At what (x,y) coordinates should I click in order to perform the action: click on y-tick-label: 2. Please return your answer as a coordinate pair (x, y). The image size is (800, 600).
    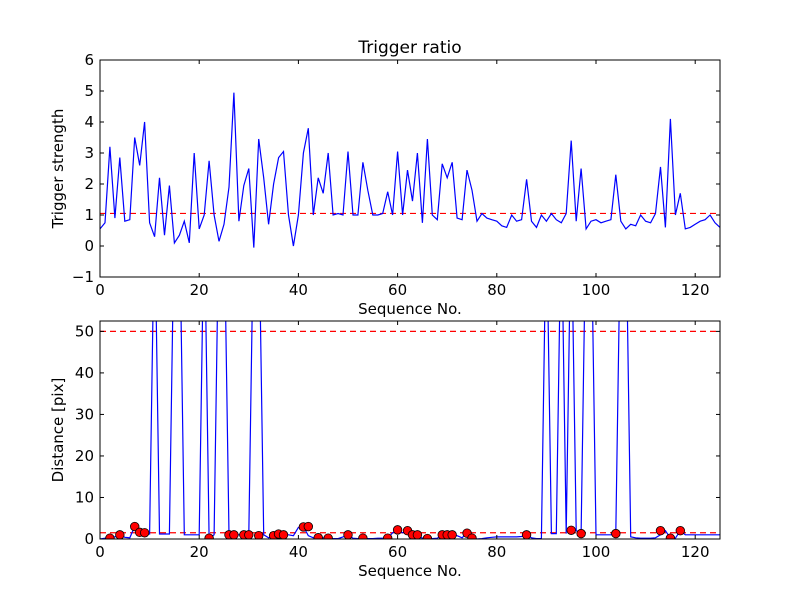
    Looking at the image, I should click on (89, 184).